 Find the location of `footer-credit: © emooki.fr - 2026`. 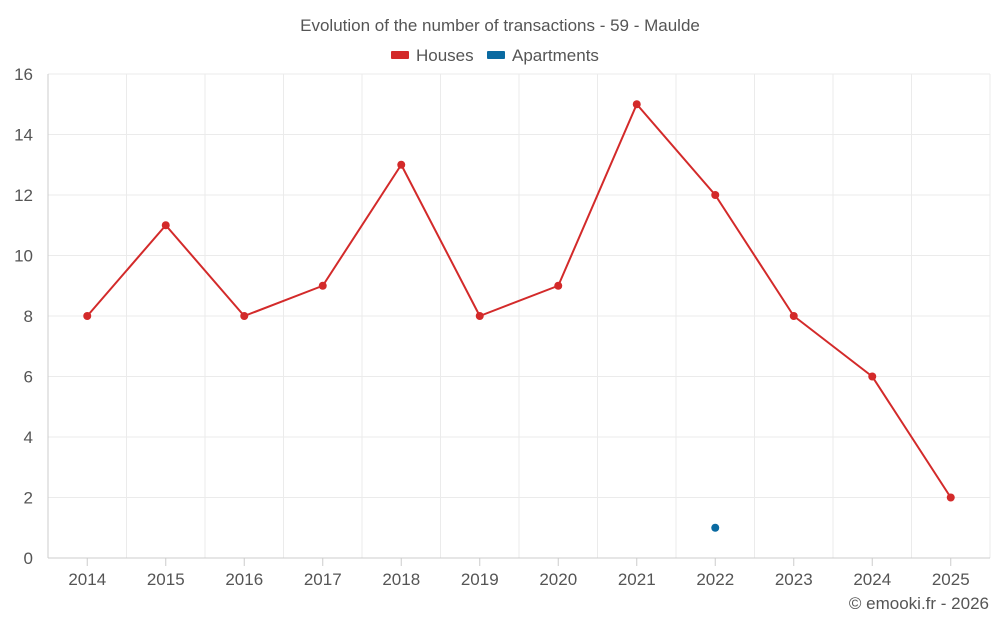

footer-credit: © emooki.fr - 2026 is located at coordinates (919, 603).